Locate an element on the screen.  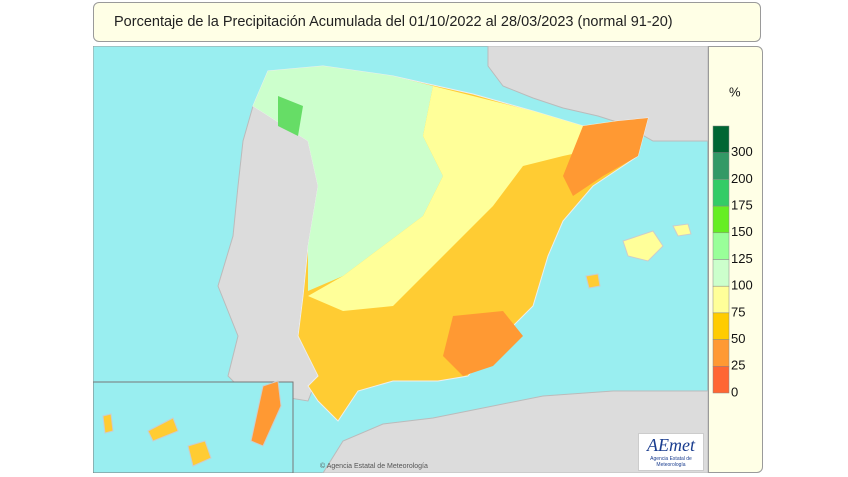
logo-name: AEmet is located at coordinates (671, 445).